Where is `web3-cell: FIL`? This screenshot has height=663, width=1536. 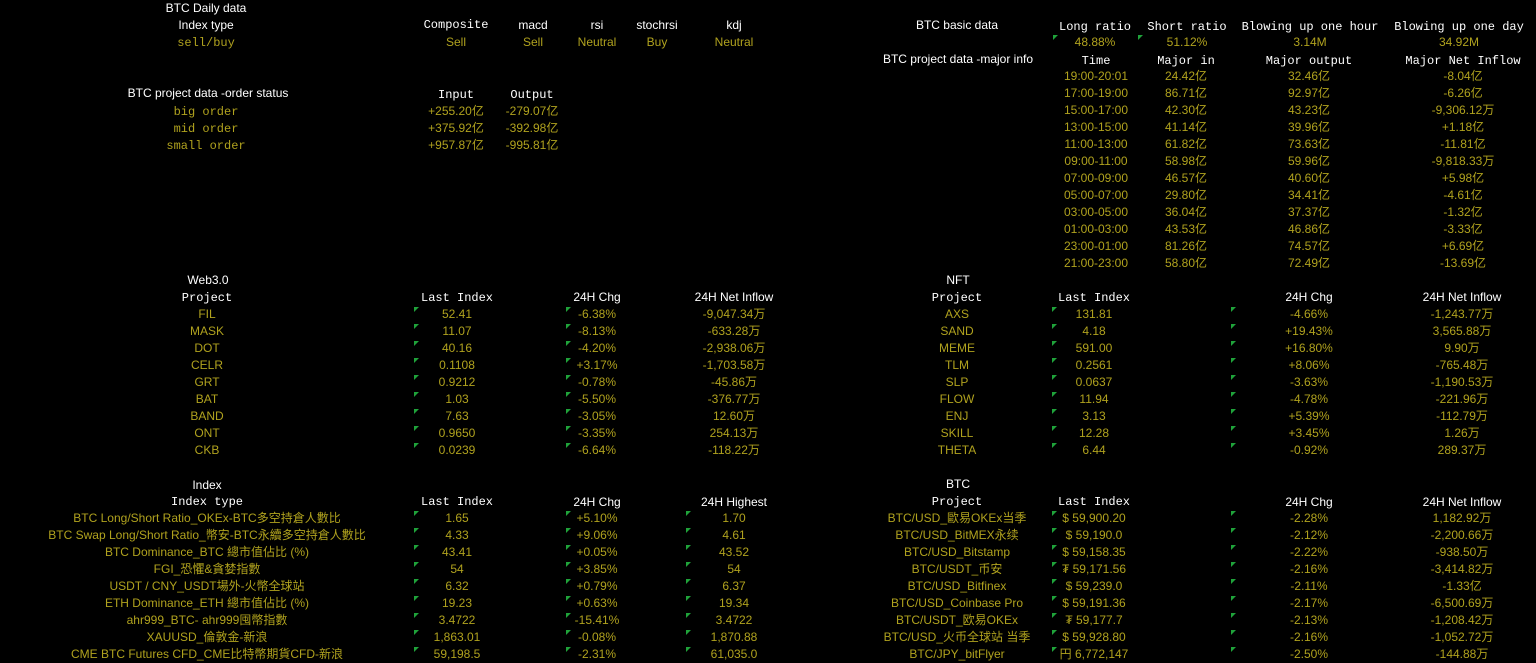
web3-cell: FIL is located at coordinates (207, 314).